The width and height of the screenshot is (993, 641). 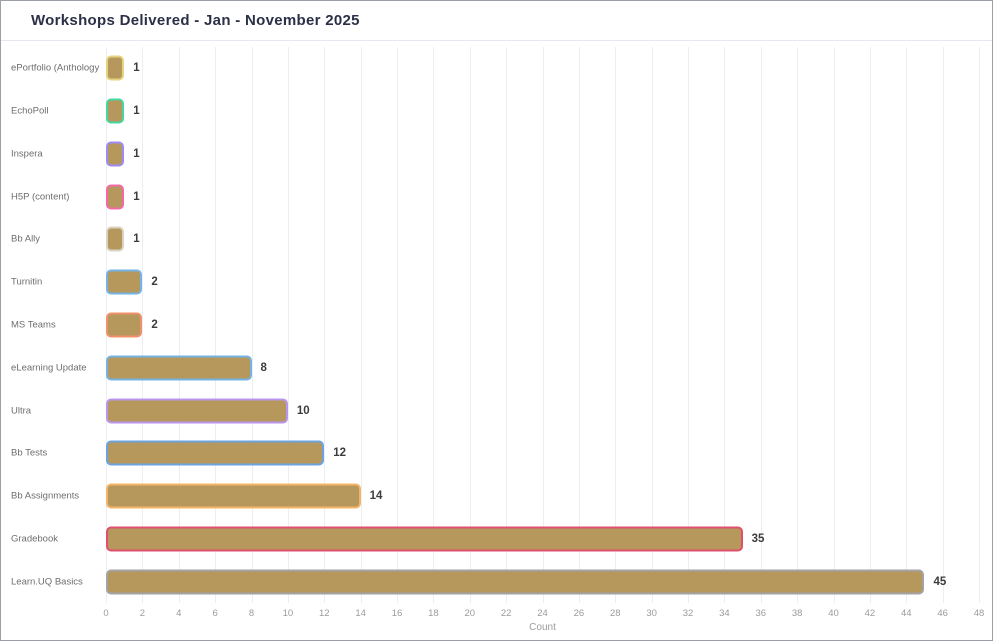 I want to click on bar-h5p-content, so click(x=115, y=197).